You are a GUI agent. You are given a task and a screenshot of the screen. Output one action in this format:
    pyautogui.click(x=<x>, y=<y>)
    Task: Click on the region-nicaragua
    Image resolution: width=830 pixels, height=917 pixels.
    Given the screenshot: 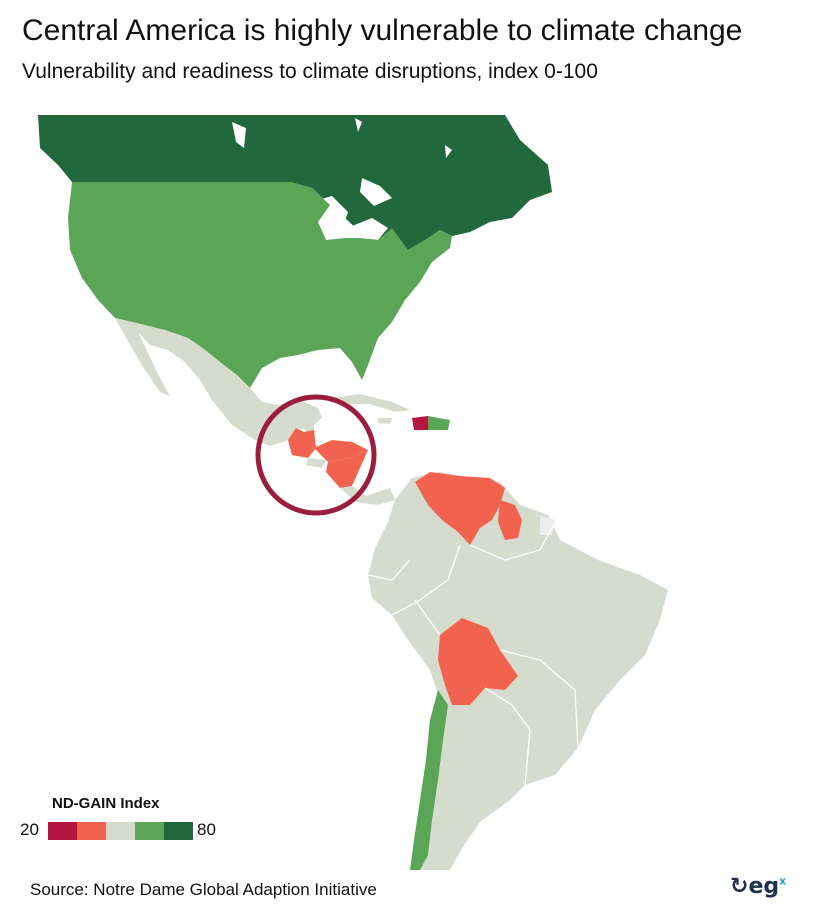 What is the action you would take?
    pyautogui.click(x=347, y=469)
    